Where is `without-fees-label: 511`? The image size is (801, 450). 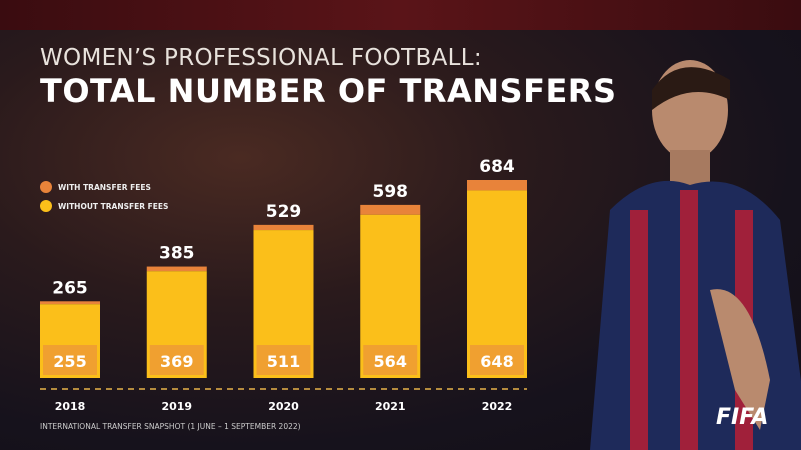
without-fees-label: 511 is located at coordinates (283, 361).